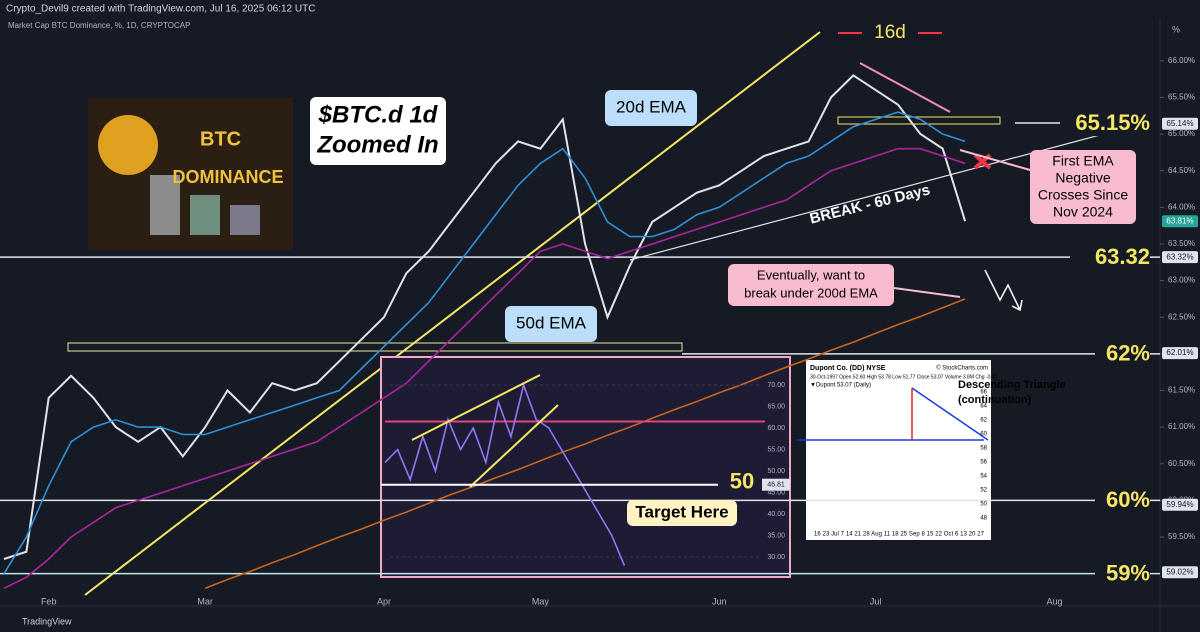  Describe the element at coordinates (1054, 601) in the screenshot. I see `x-tick-label: Aug` at that location.